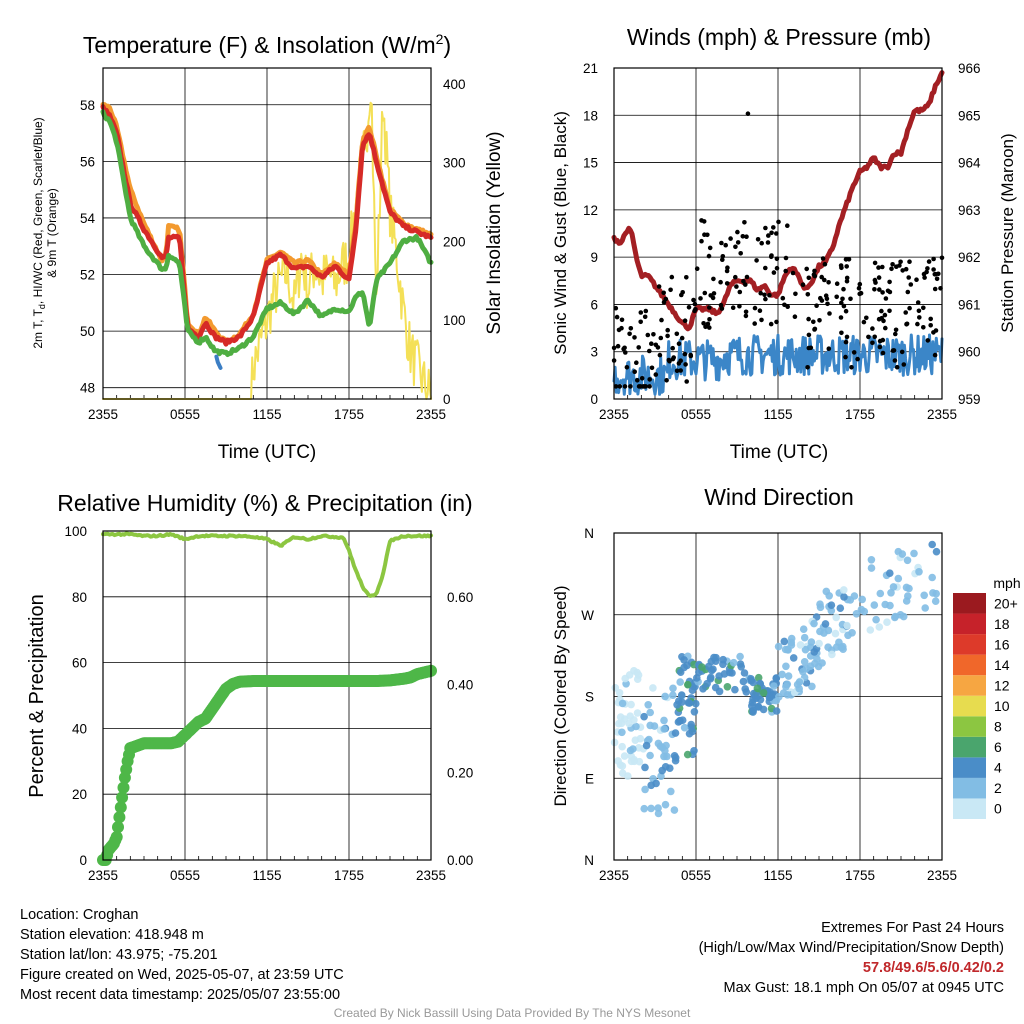 Image resolution: width=1024 pixels, height=1024 pixels. Describe the element at coordinates (696, 414) in the screenshot. I see `wind-x-tick-label: 0555` at that location.